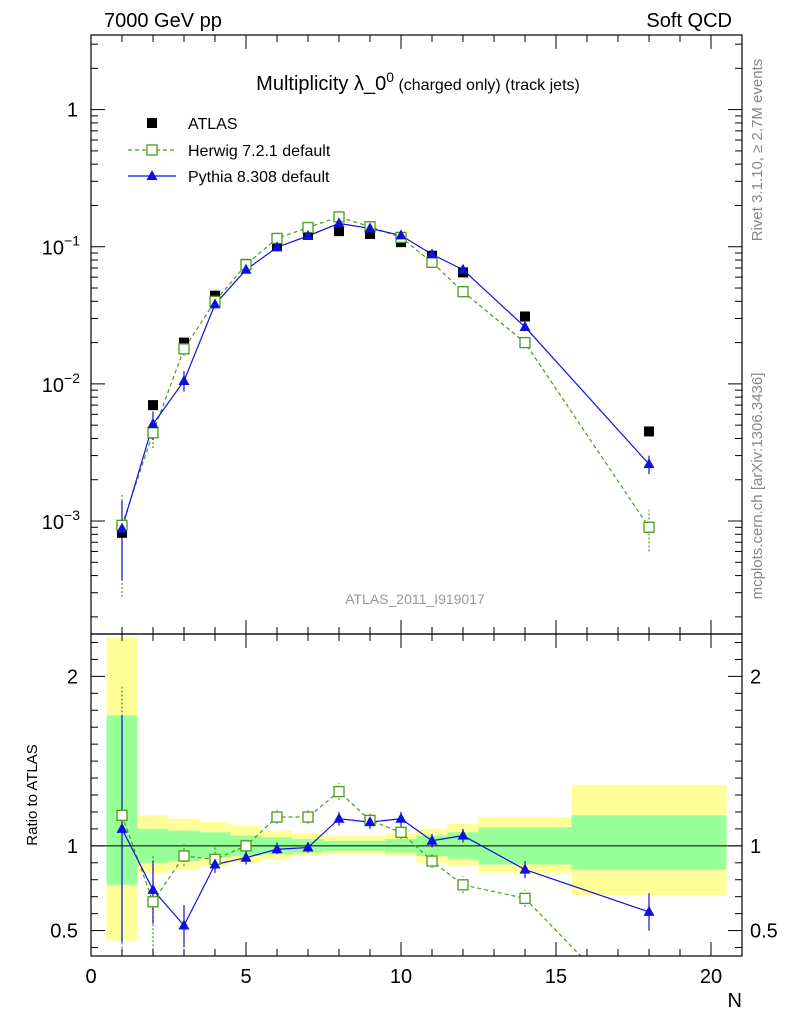  I want to click on ratio-x-tick-label: 10, so click(401, 977).